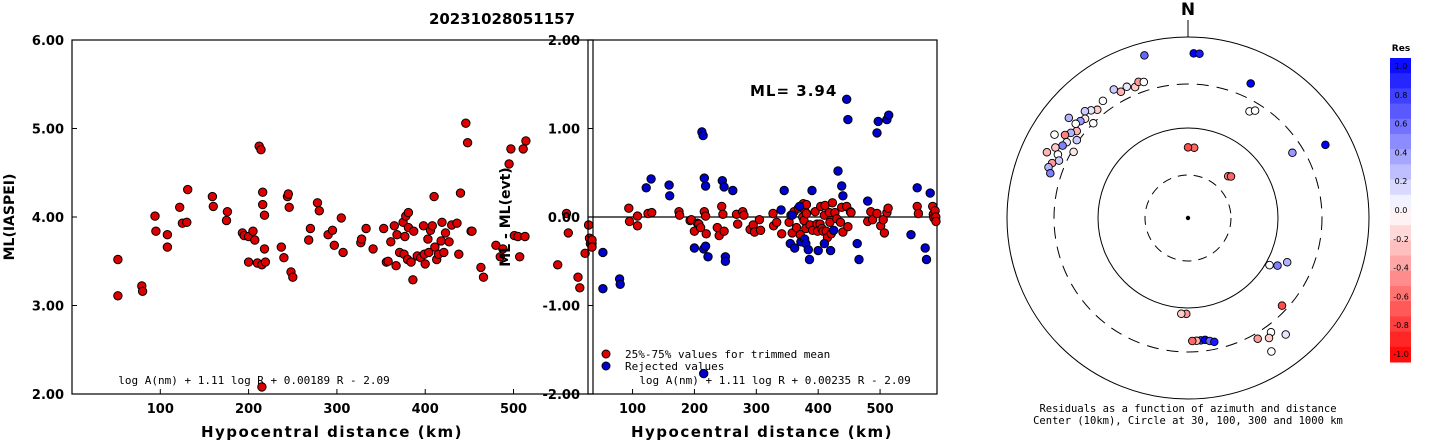  What do you see at coordinates (1401, 49) in the screenshot?
I see `colorbar-title: Res` at bounding box center [1401, 49].